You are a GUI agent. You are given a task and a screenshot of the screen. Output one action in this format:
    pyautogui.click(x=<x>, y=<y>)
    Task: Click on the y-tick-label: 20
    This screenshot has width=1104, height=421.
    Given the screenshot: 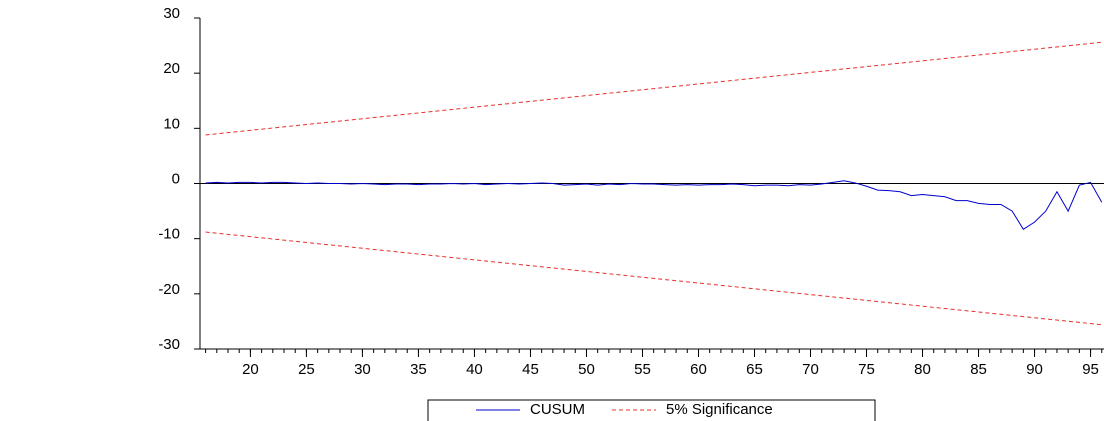 What is the action you would take?
    pyautogui.click(x=171, y=68)
    